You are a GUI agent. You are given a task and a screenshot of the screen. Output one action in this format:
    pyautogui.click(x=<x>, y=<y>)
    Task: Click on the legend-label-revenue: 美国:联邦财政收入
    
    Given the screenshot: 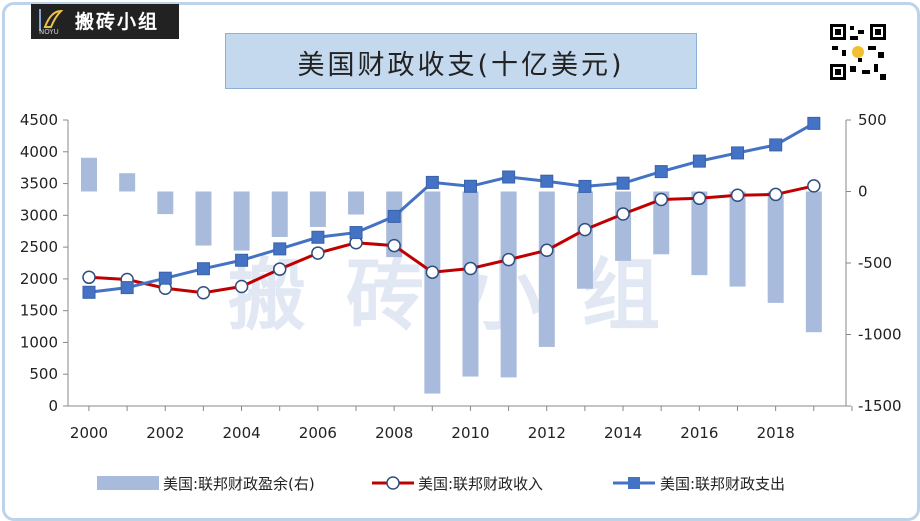 What is the action you would take?
    pyautogui.click(x=480, y=484)
    